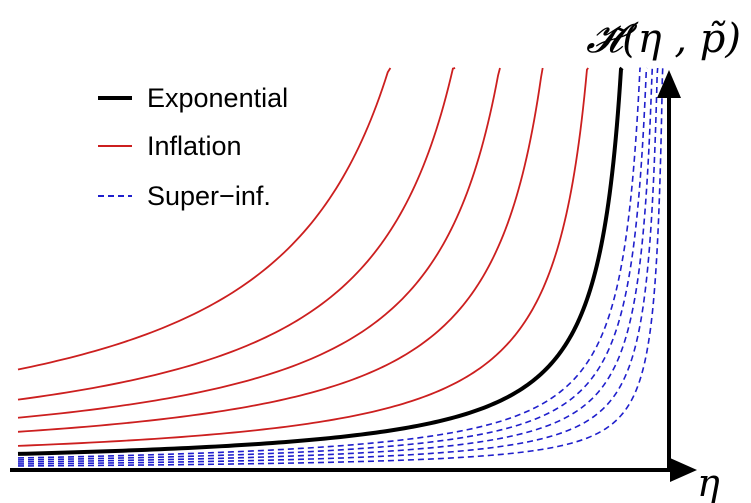 Image resolution: width=751 pixels, height=503 pixels. What do you see at coordinates (663, 39) in the screenshot?
I see `y-axis-label: 𝓗̃(η , p̃)` at bounding box center [663, 39].